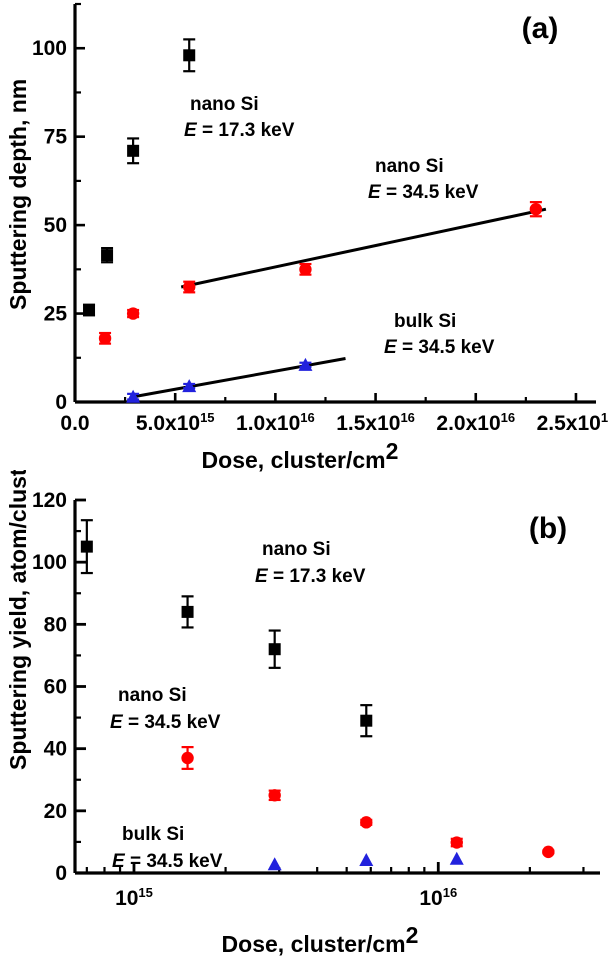 The width and height of the screenshot is (608, 963). I want to click on panel-a-label: (a), so click(540, 28).